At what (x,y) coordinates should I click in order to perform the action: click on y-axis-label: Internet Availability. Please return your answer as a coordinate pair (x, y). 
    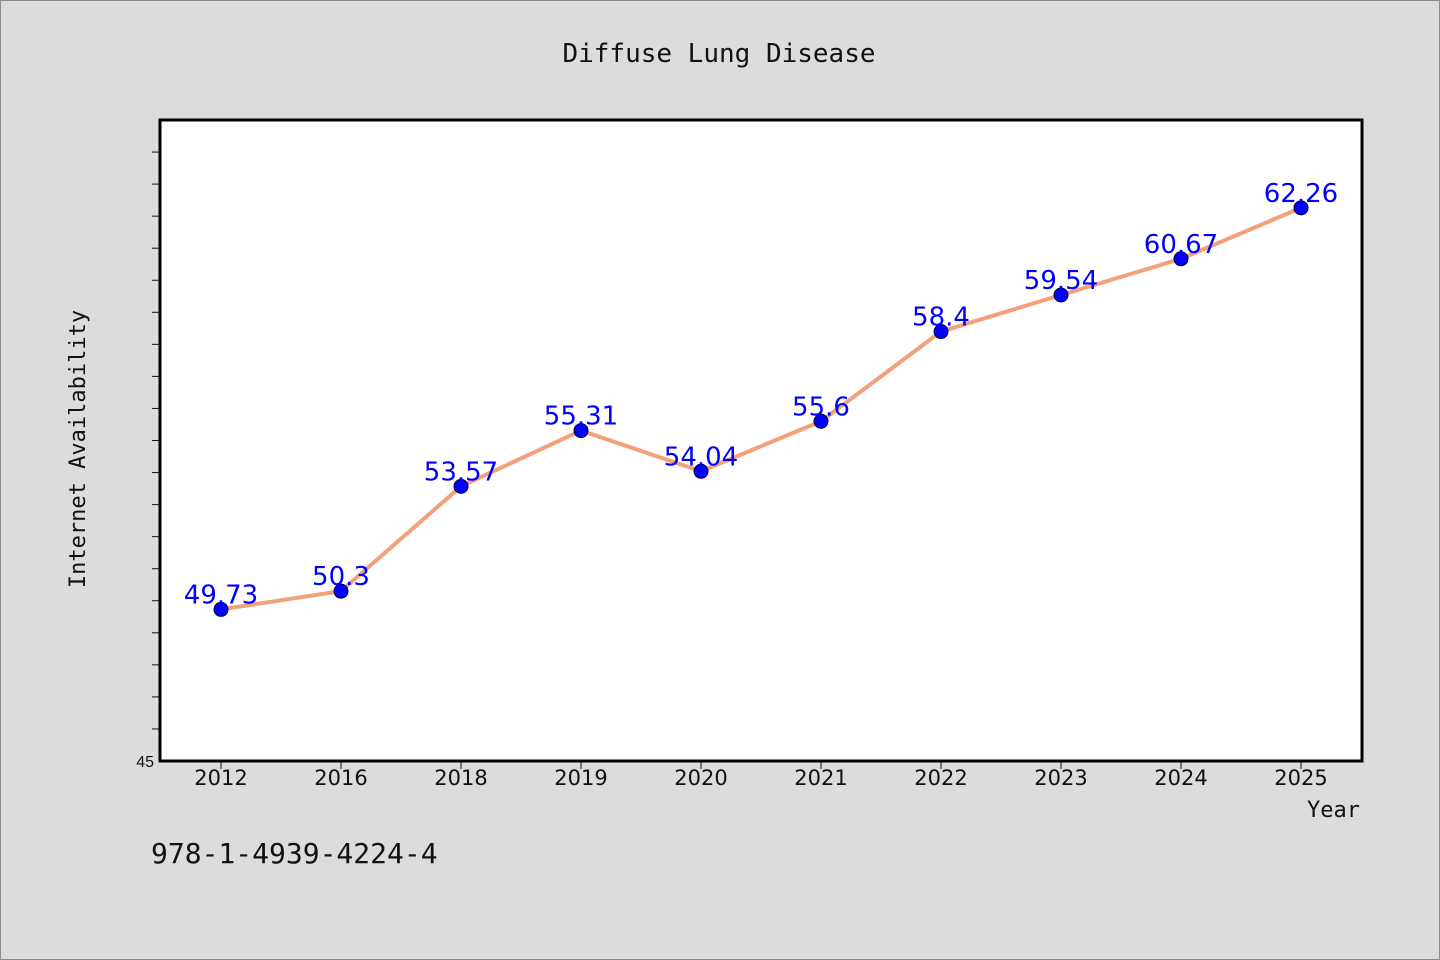
    Looking at the image, I should click on (78, 449).